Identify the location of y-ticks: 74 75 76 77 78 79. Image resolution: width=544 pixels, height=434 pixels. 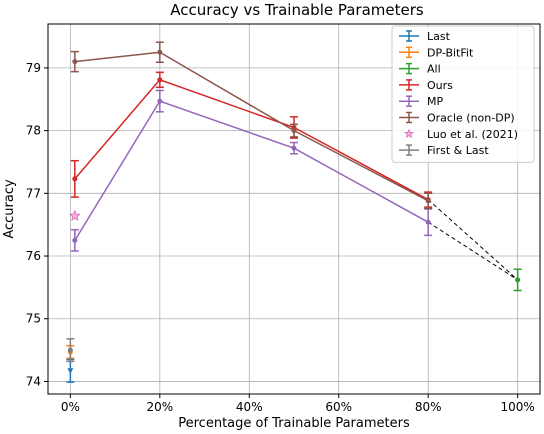
(37, 224).